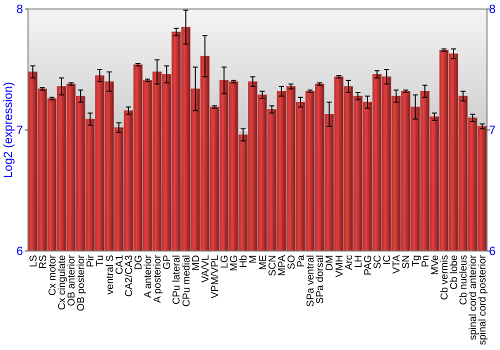  Describe the element at coordinates (492, 251) in the screenshot. I see `y2-tick-label: 6` at that location.